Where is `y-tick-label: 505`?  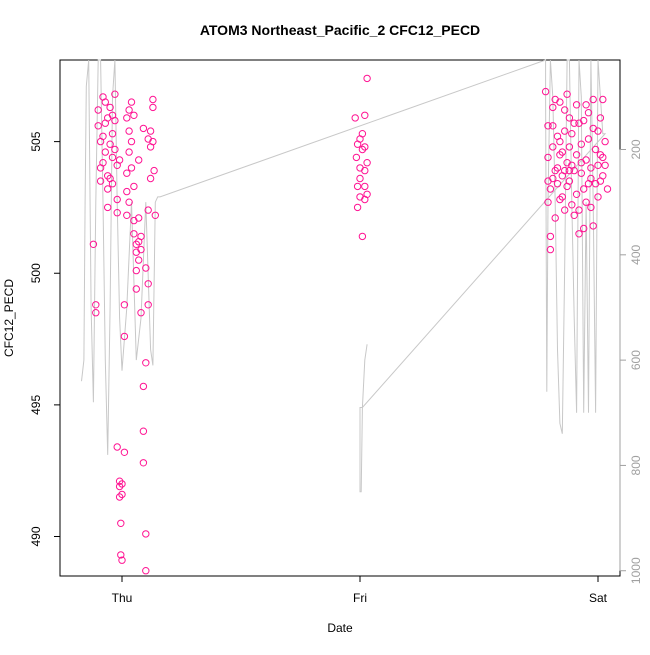 y-tick-label: 505 is located at coordinates (36, 141).